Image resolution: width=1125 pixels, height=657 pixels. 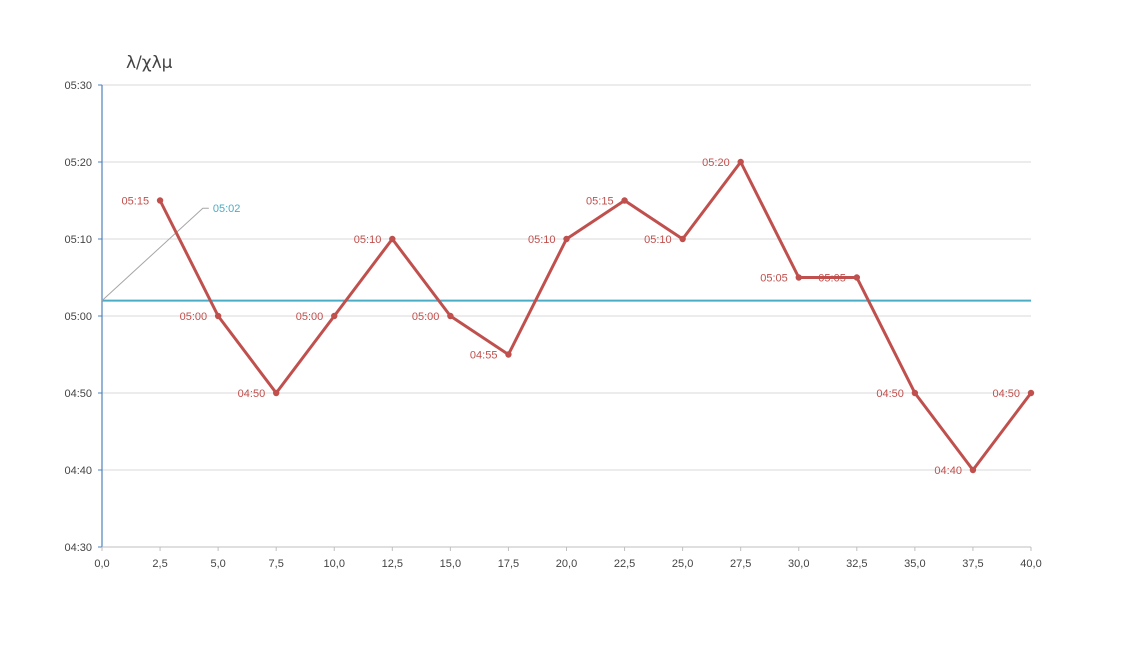 I want to click on y-tick-label: 04:30, so click(x=78, y=548).